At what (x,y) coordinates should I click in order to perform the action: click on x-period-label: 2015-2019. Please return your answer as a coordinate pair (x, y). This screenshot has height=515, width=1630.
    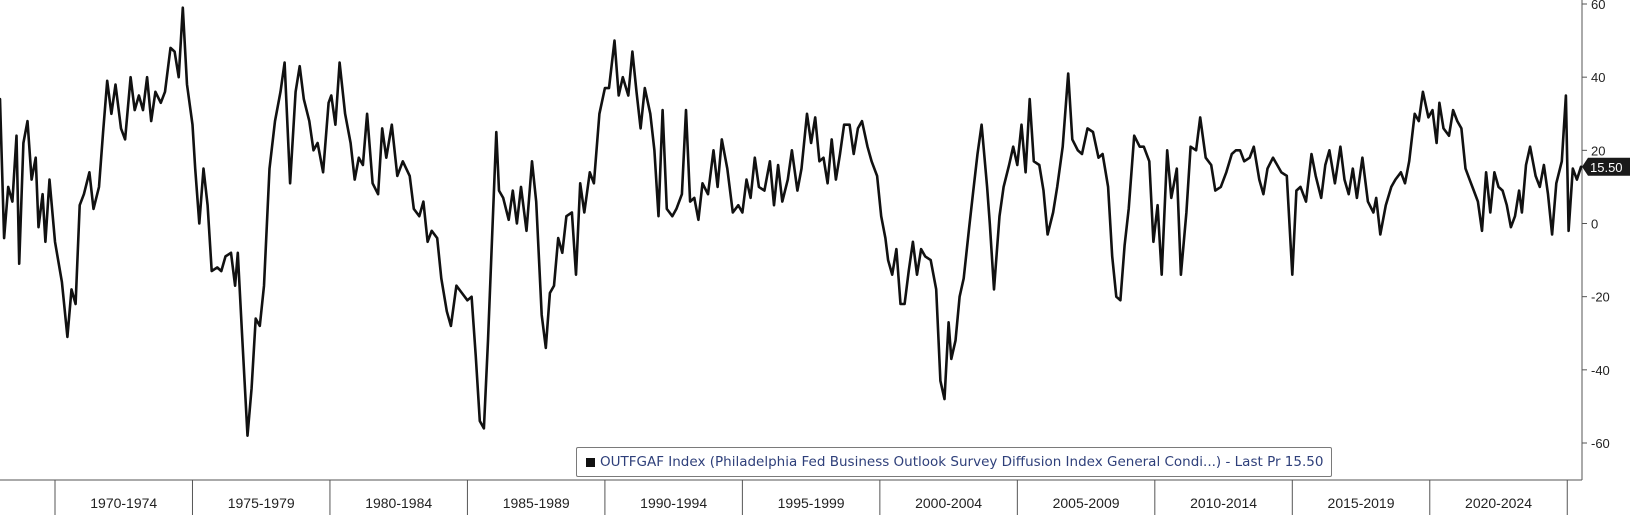
    Looking at the image, I should click on (1361, 503).